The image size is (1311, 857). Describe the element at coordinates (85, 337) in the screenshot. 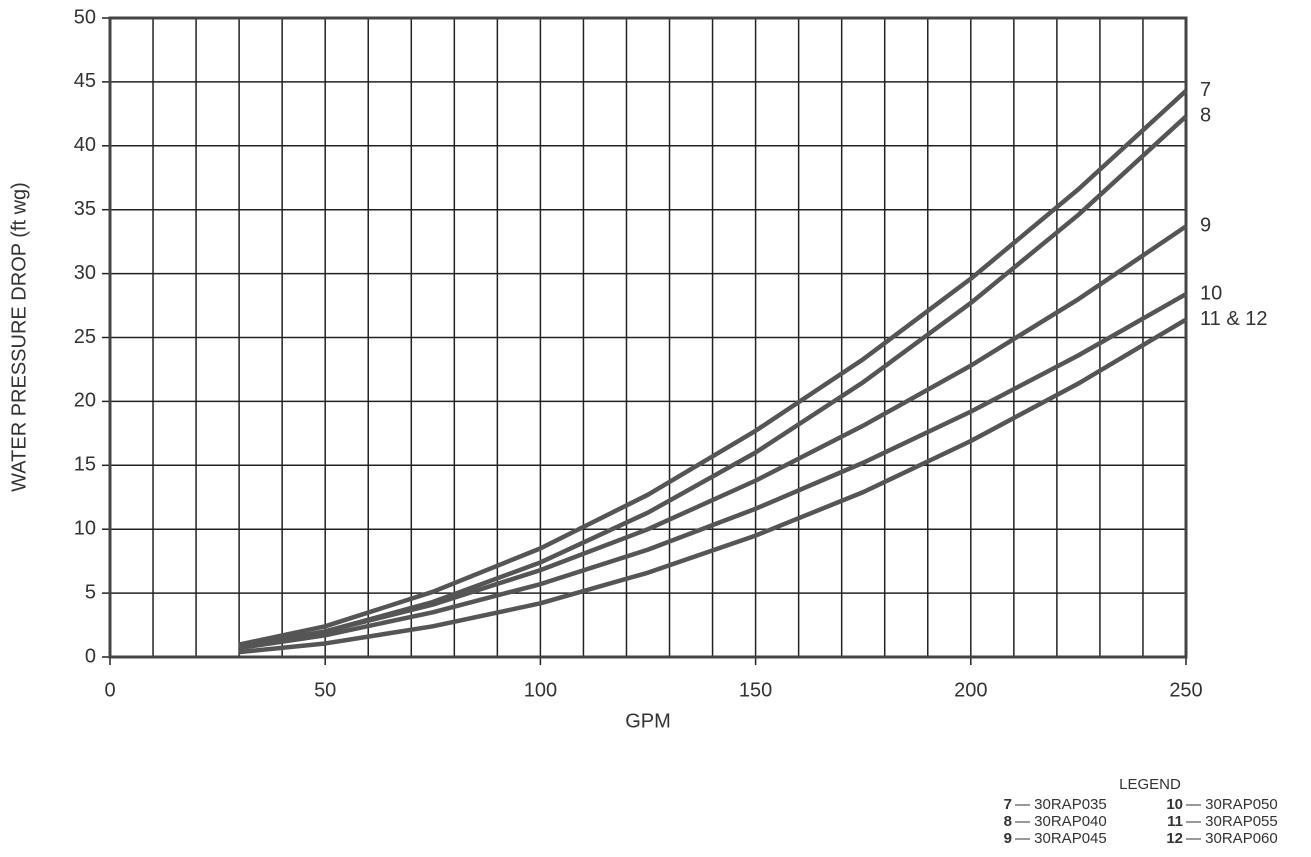

I see `y-tick-label: 25` at that location.